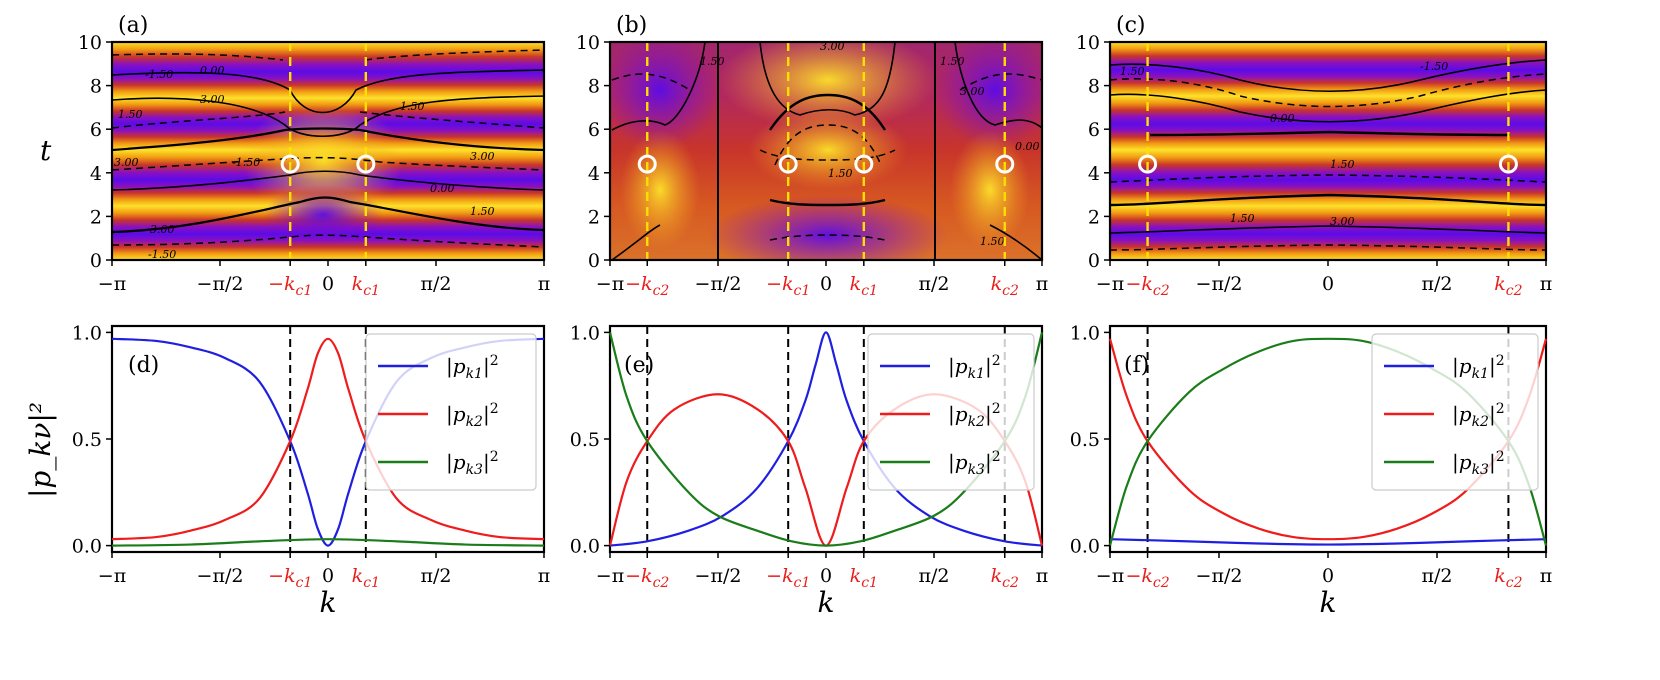 The width and height of the screenshot is (1660, 680). I want to click on ytick-label-2-5: 10, so click(1088, 43).